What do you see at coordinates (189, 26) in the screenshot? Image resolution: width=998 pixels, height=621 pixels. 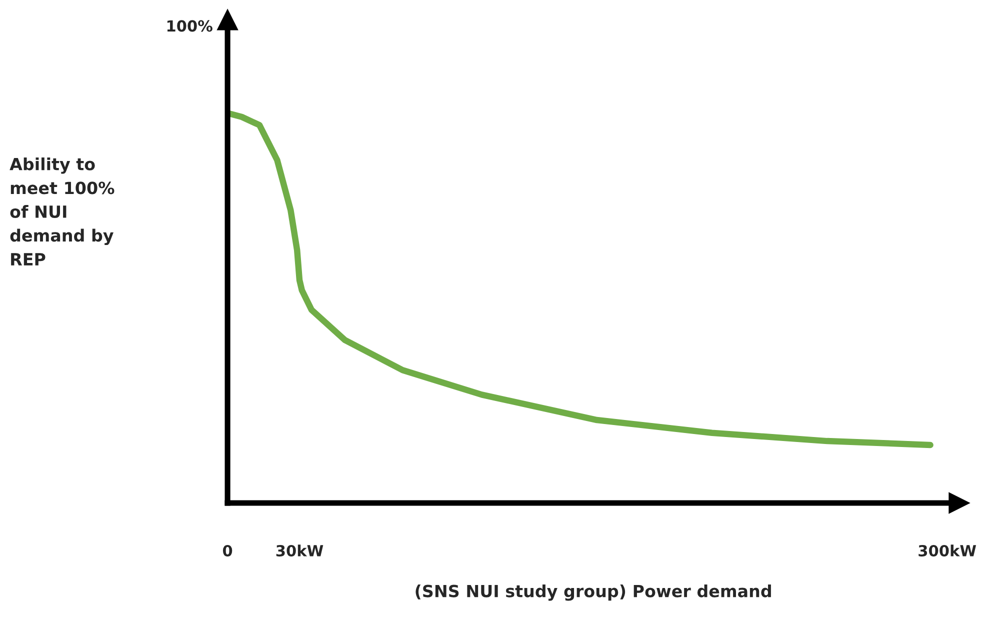 I see `text: 100%` at bounding box center [189, 26].